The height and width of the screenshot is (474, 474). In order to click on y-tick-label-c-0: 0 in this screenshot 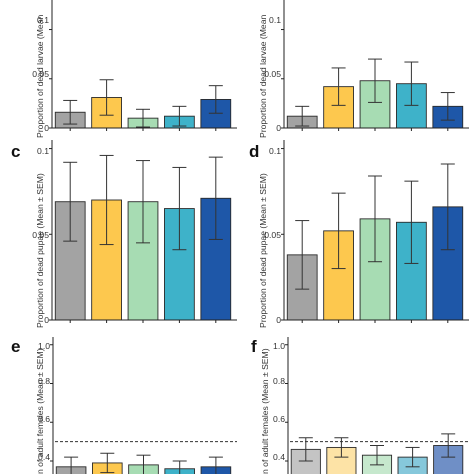, I will do `click(46, 320)`.